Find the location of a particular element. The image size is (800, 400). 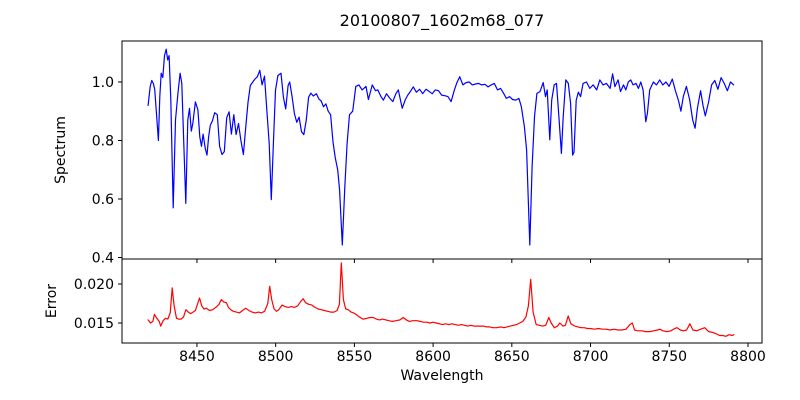

error-y-tick-label: 0.020 is located at coordinates (94, 285).